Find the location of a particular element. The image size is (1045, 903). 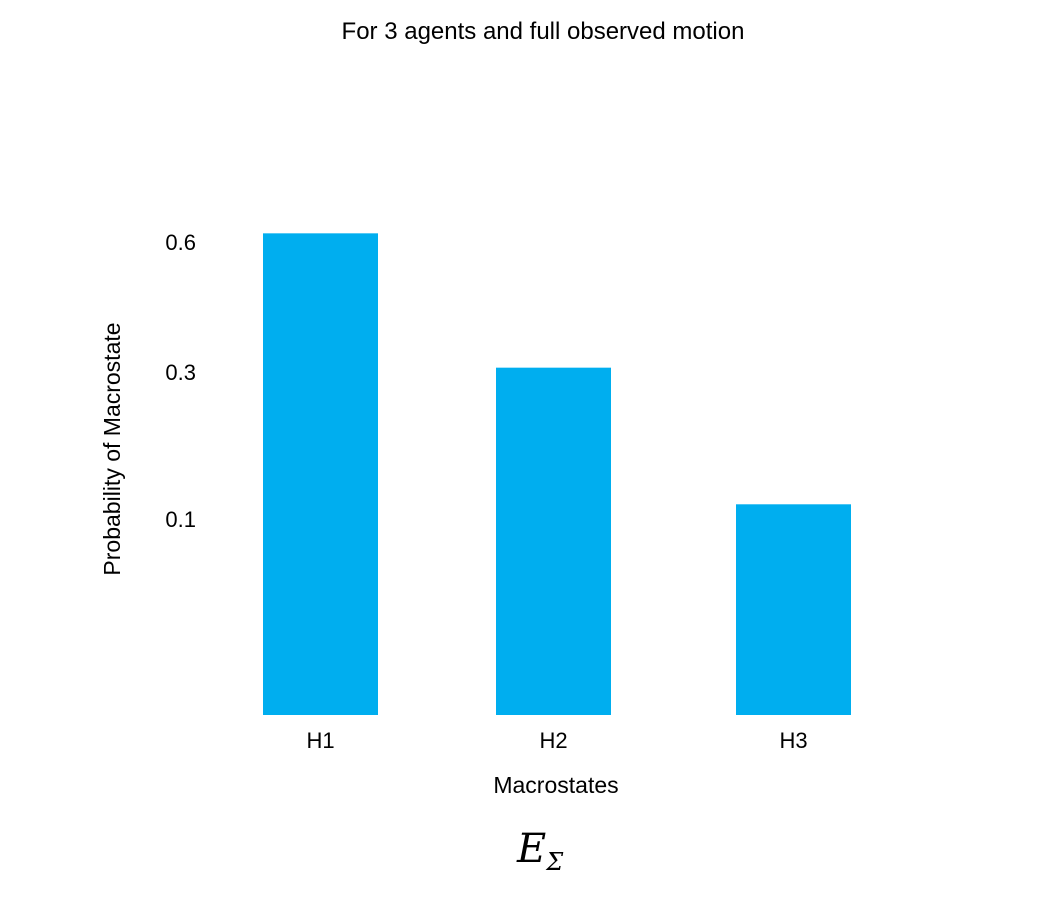

e-sigma-annotation: EΣ is located at coordinates (540, 851).